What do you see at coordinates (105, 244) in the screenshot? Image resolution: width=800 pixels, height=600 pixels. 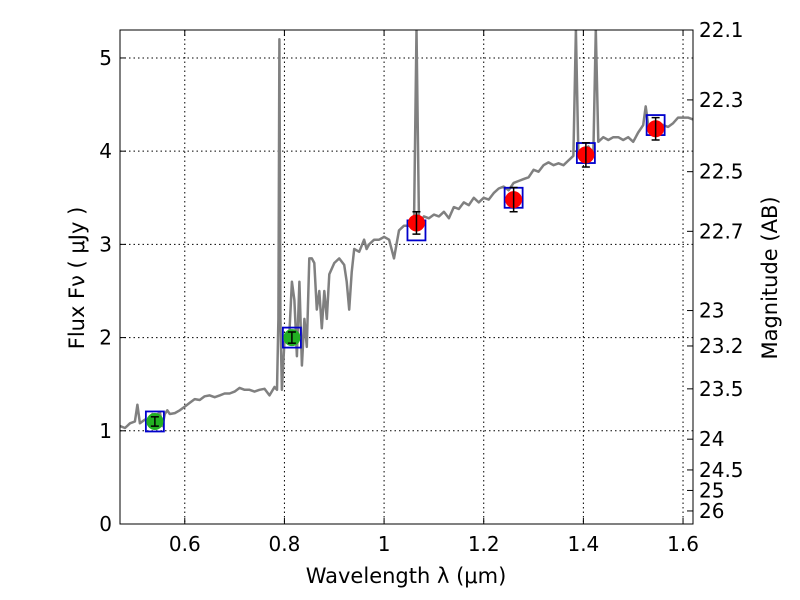 I see `y-tick-label: 3` at bounding box center [105, 244].